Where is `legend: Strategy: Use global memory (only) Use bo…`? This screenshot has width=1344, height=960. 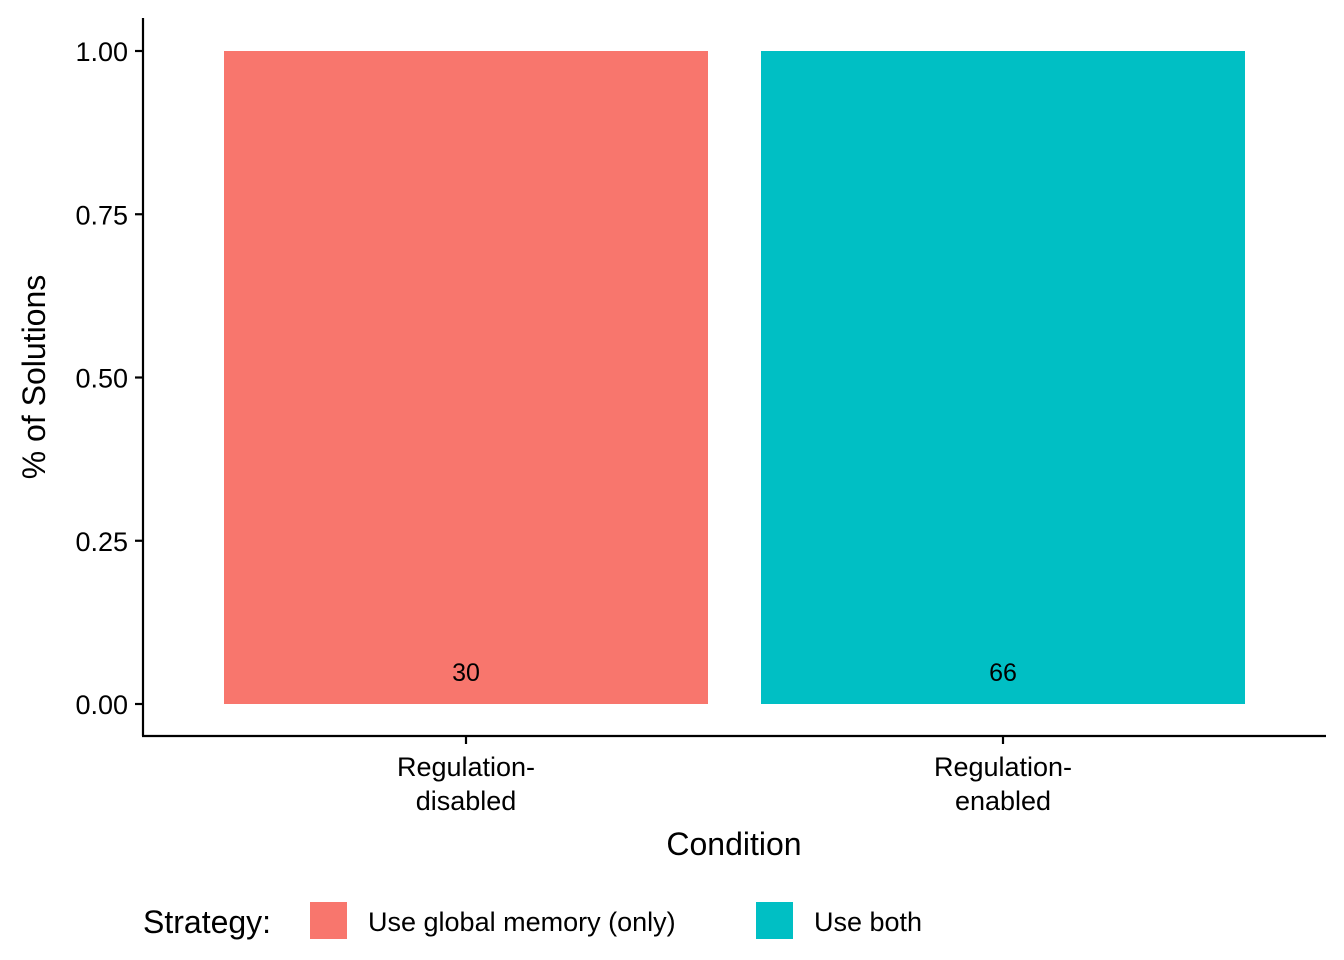
legend: Strategy: Use global memory (only) Use bo… is located at coordinates (532, 921).